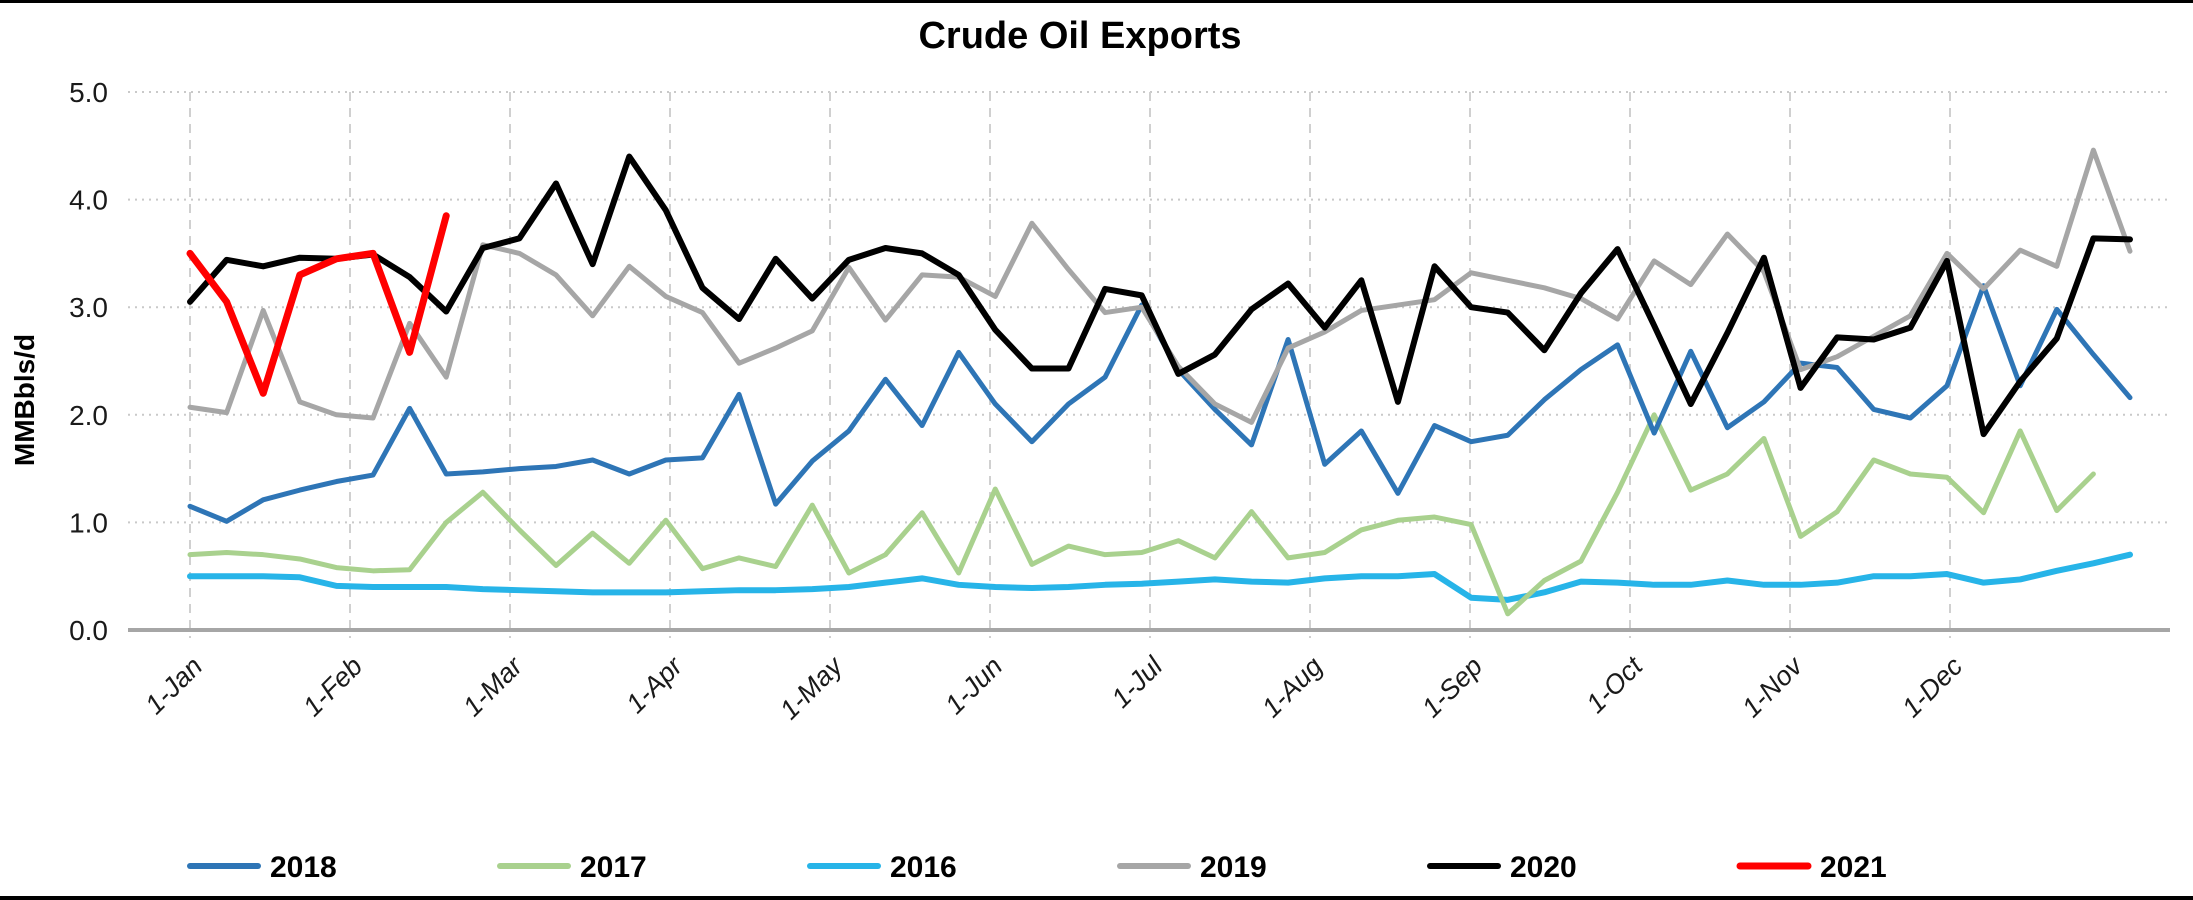 This screenshot has width=2193, height=900. What do you see at coordinates (1160, 577) in the screenshot?
I see `series-line-2016` at bounding box center [1160, 577].